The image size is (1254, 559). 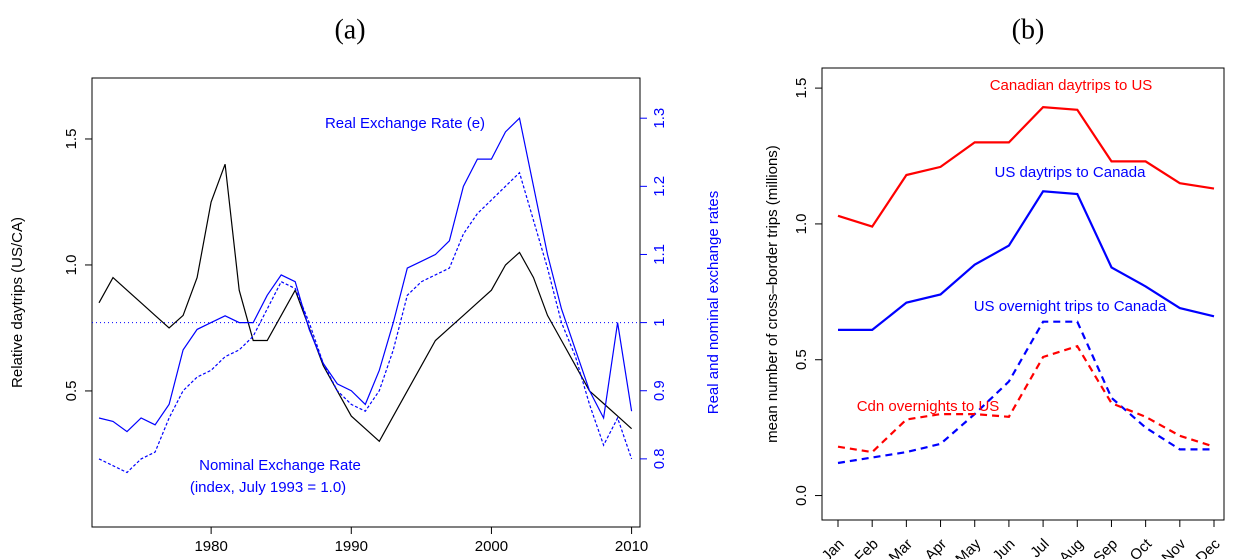 I want to click on x-tick-label: 1990, so click(x=351, y=546).